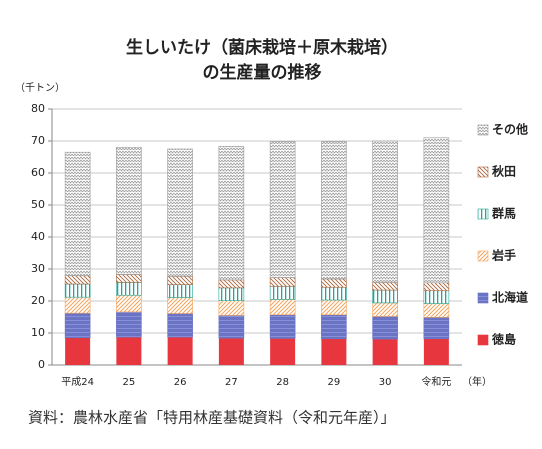  Describe the element at coordinates (231, 382) in the screenshot. I see `x-tick-label: 27` at that location.